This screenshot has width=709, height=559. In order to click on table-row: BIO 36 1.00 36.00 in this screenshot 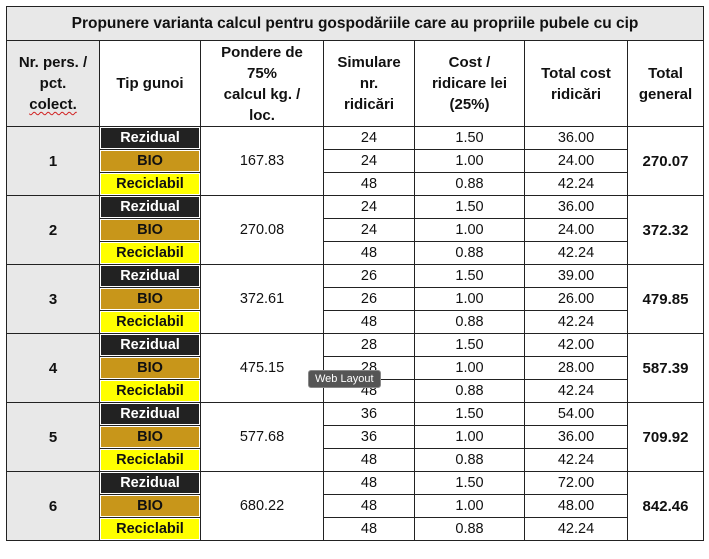, I will do `click(355, 437)`.